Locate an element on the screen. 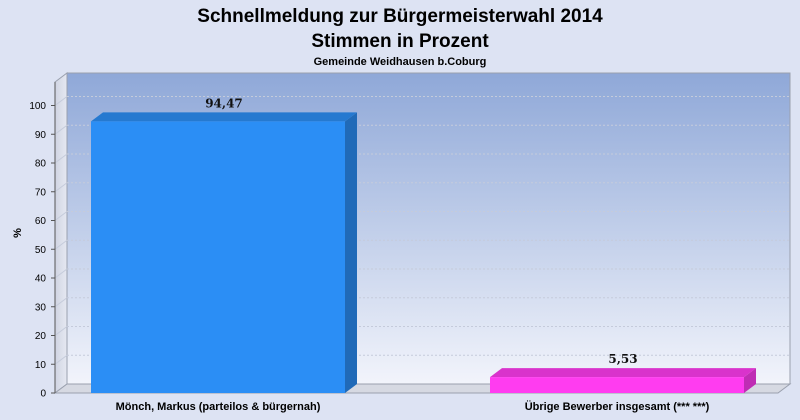 The width and height of the screenshot is (800, 420). y-axis-ticks: 0 10 20 30 40 50 60 70 80 90 100 is located at coordinates (42, 250).